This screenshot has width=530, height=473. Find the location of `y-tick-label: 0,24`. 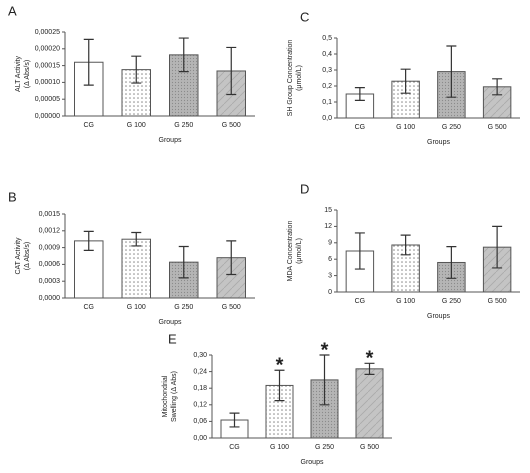

y-tick-label: 0,24 is located at coordinates (200, 371).